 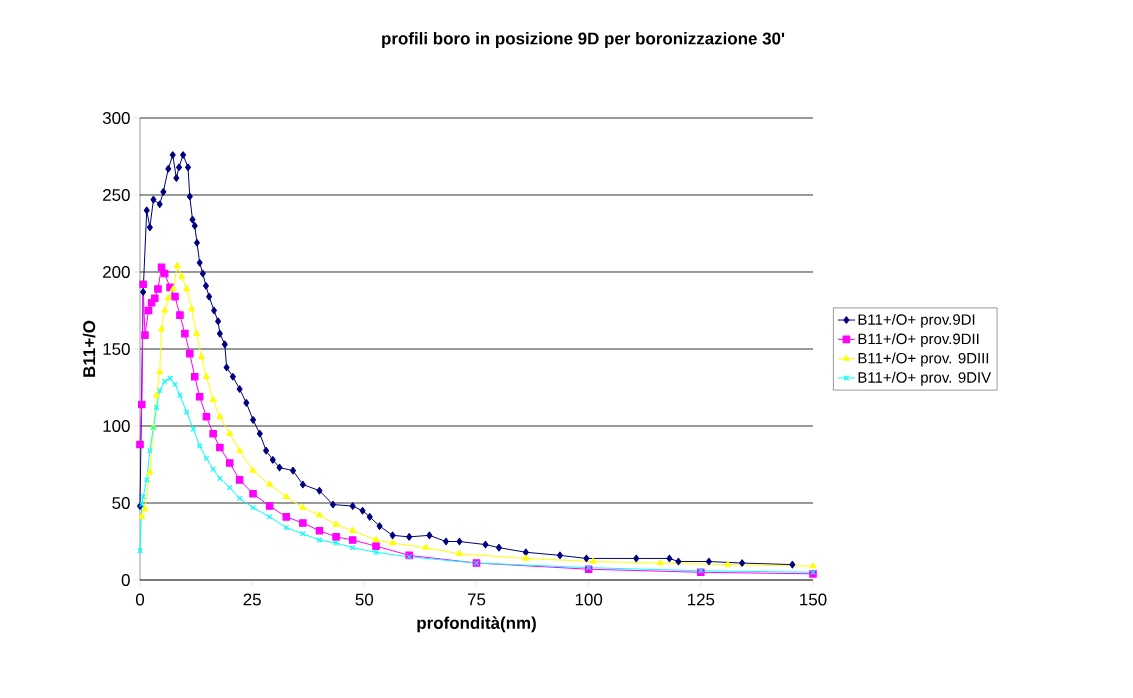 What do you see at coordinates (116, 272) in the screenshot?
I see `y-tick-label: 200` at bounding box center [116, 272].